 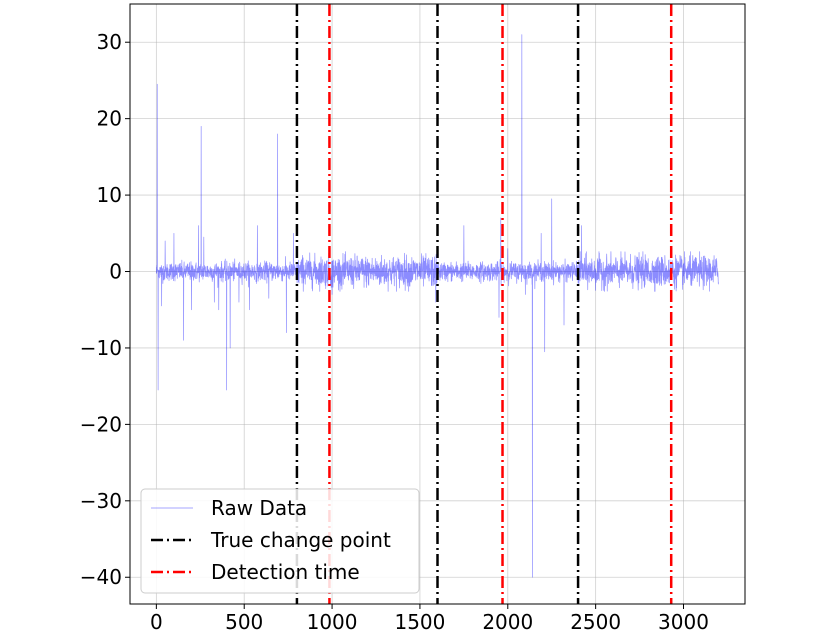 What do you see at coordinates (507, 622) in the screenshot?
I see `x-tick-label: 2000` at bounding box center [507, 622].